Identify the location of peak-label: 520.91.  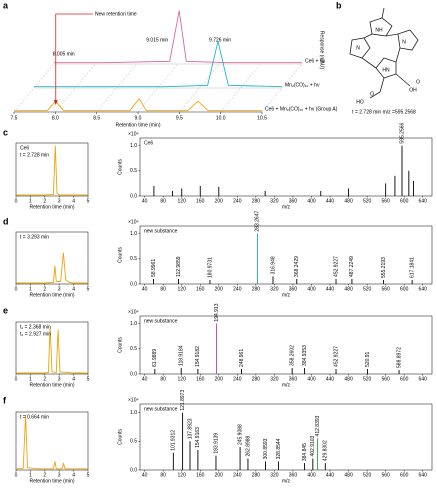
(368, 359).